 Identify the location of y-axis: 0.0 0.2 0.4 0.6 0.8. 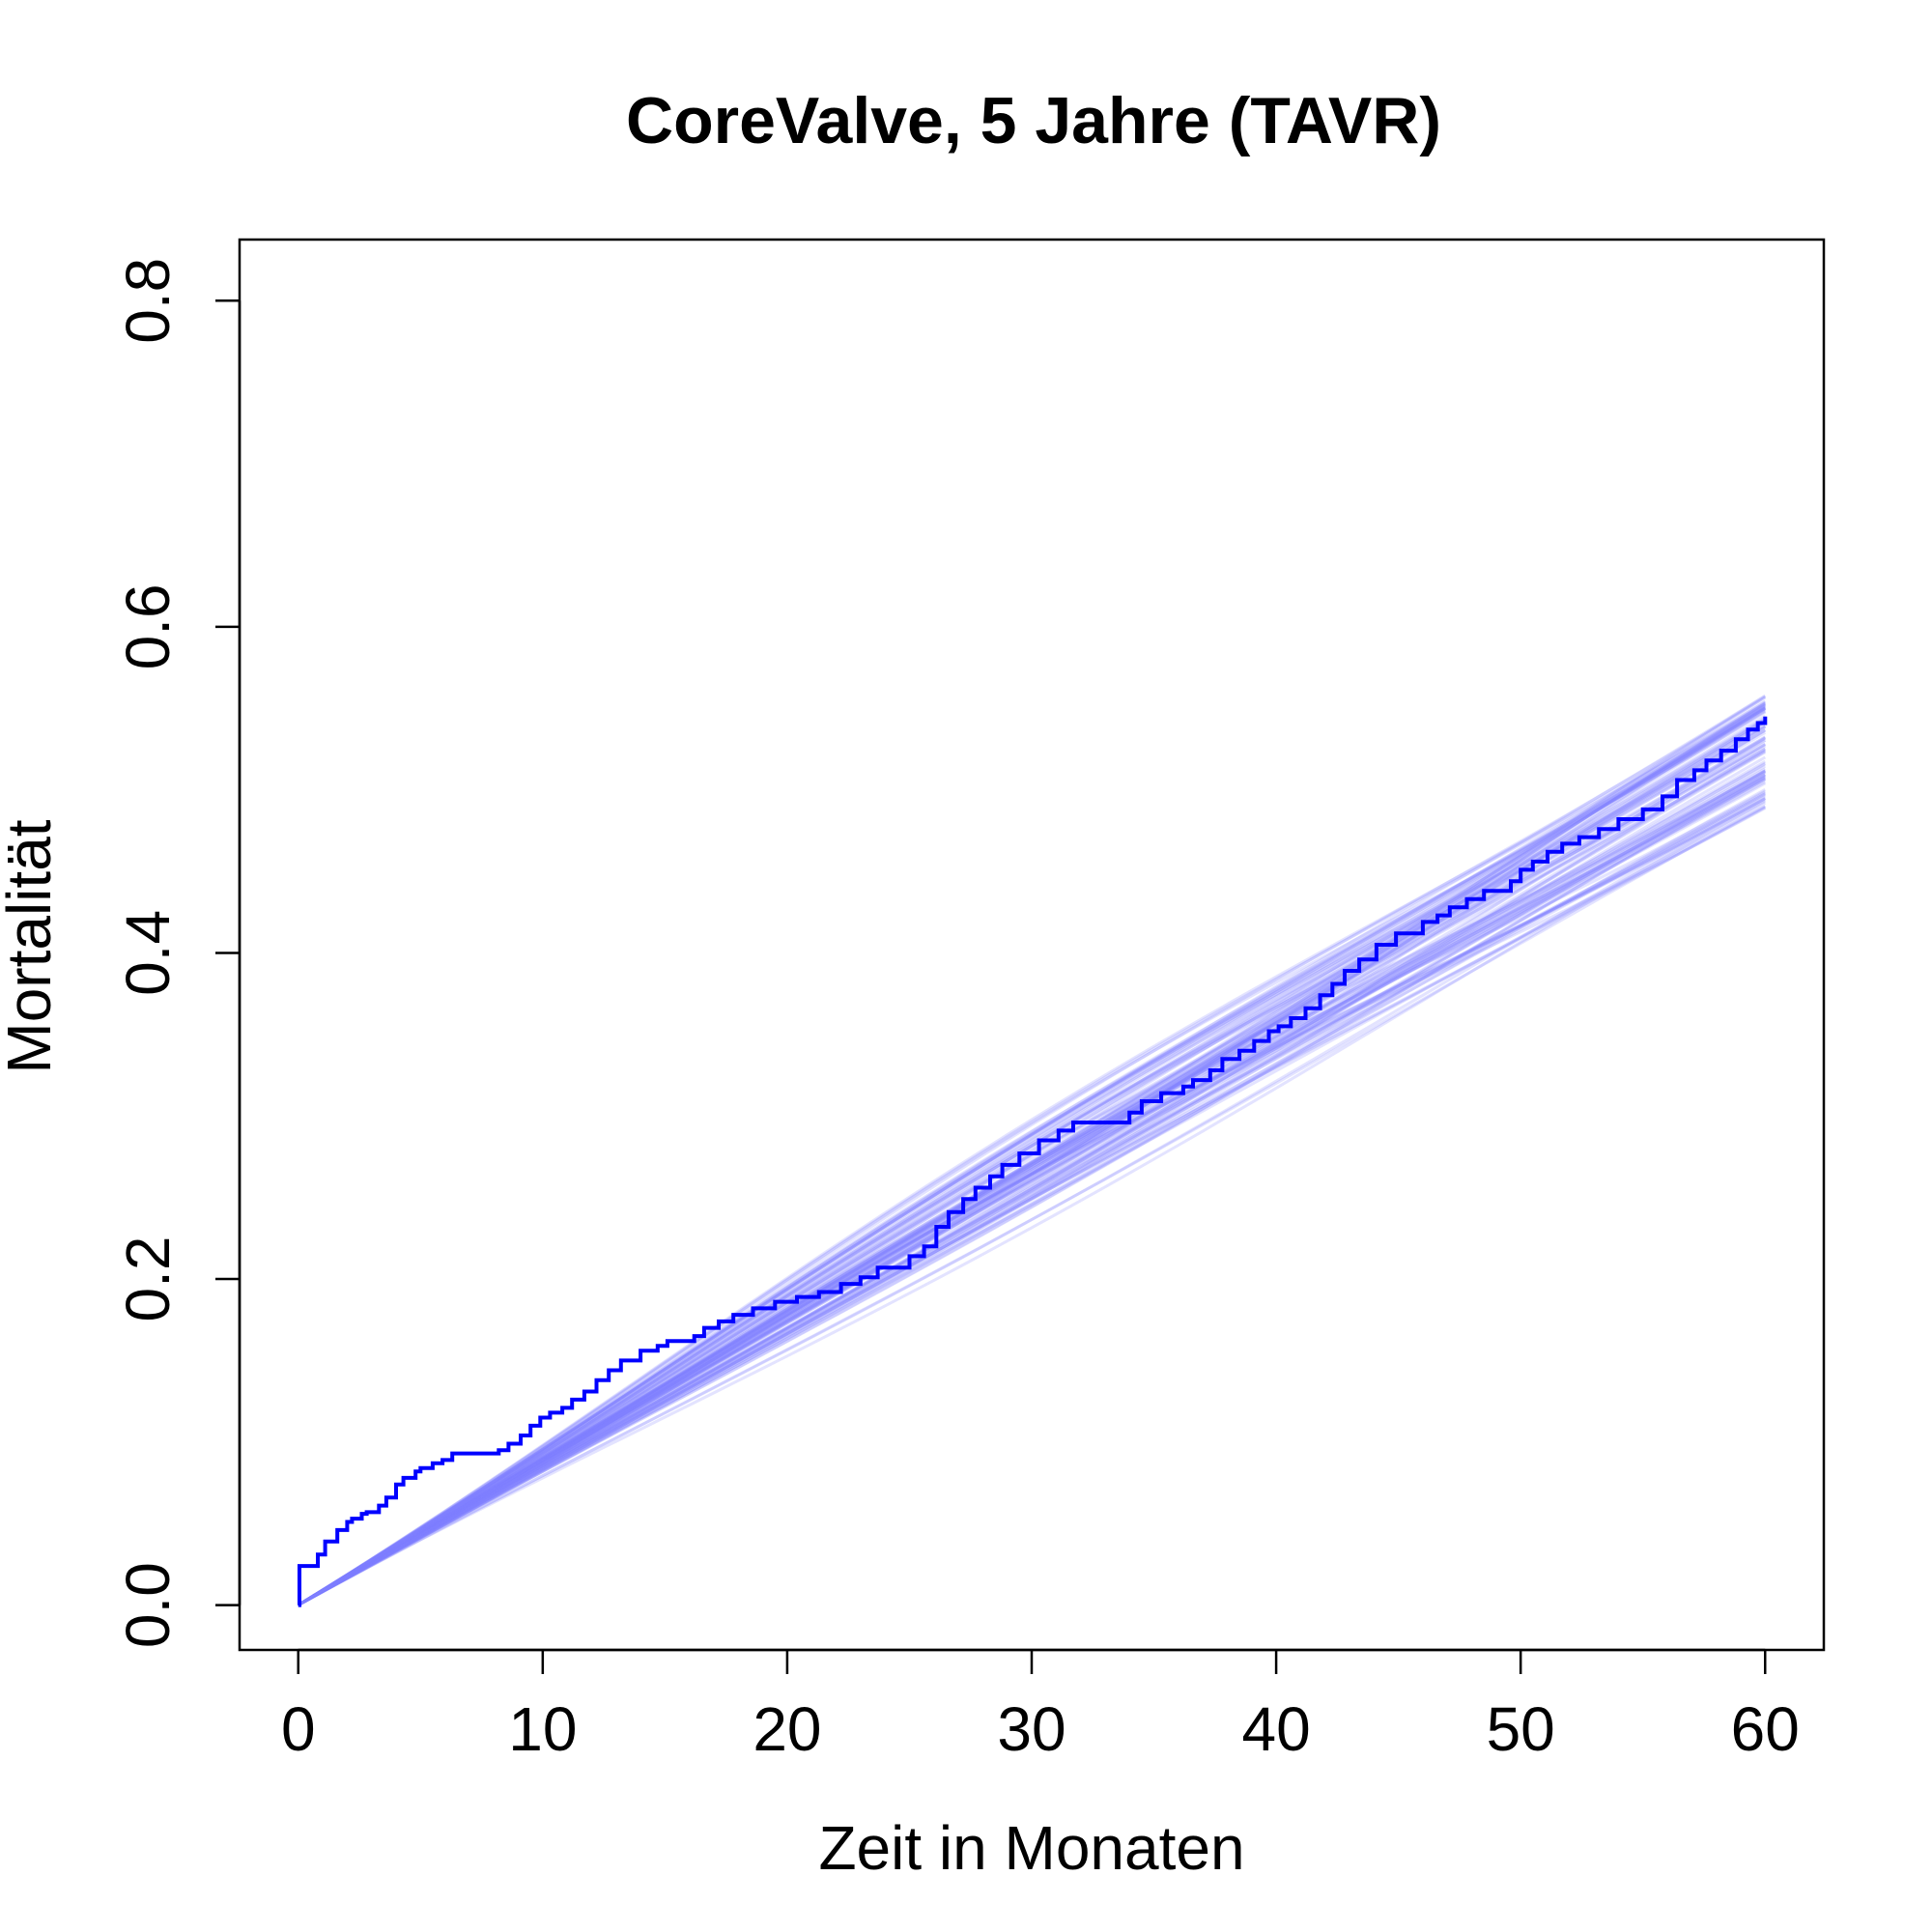
(177, 953).